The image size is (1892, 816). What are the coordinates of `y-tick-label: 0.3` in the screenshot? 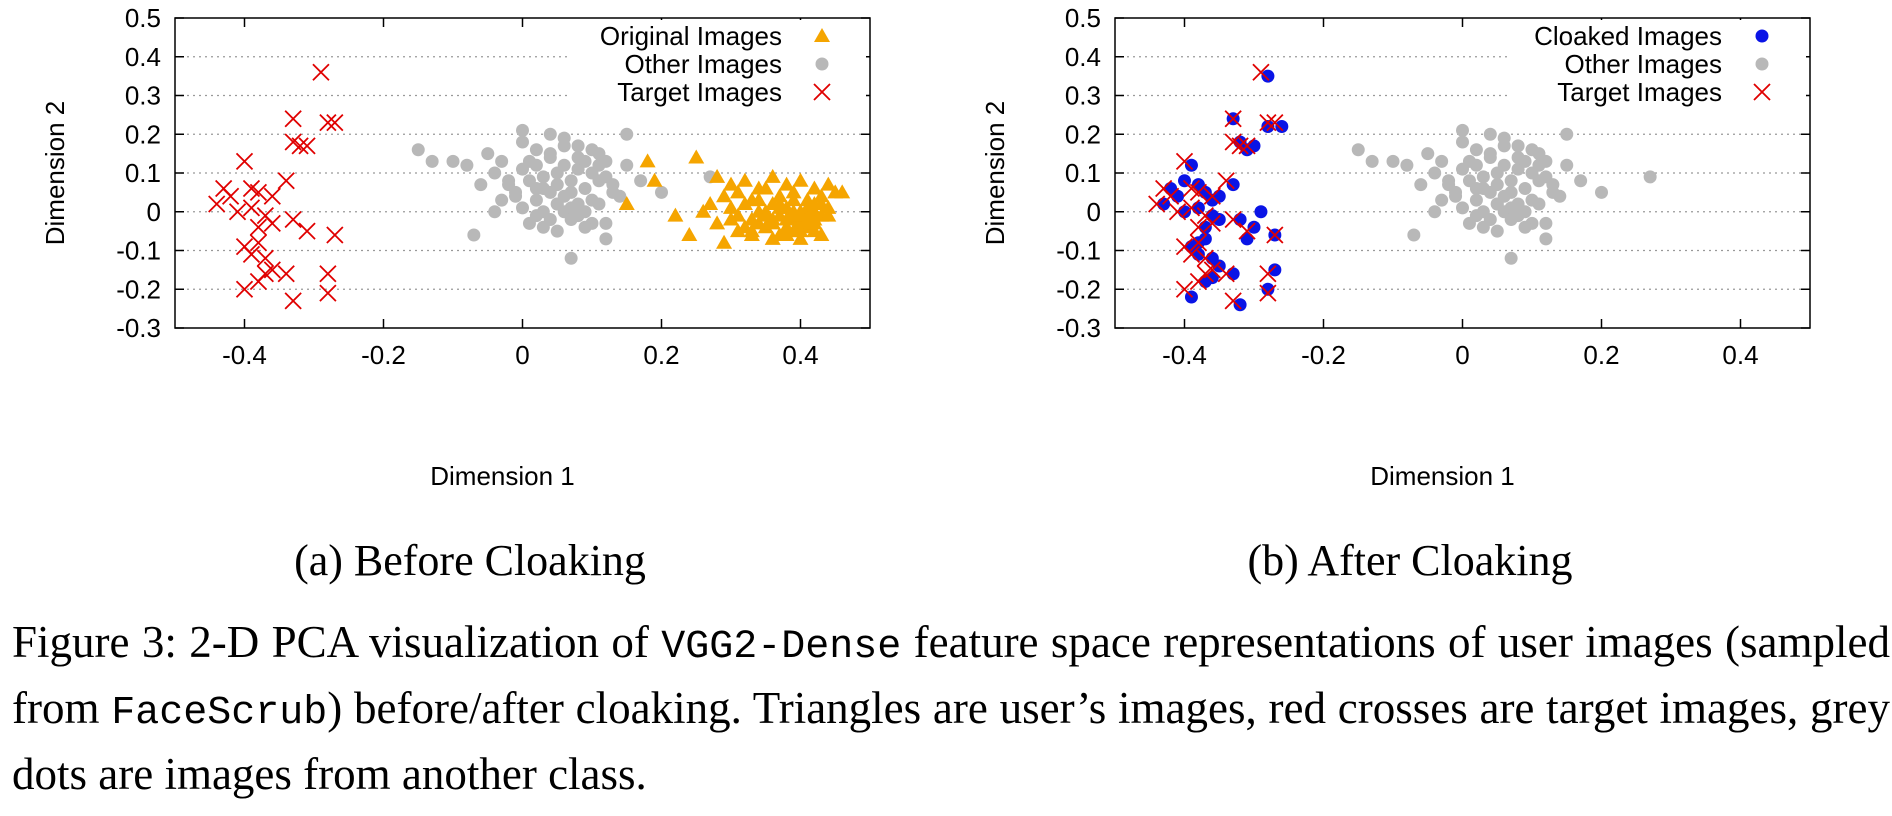 It's located at (143, 96).